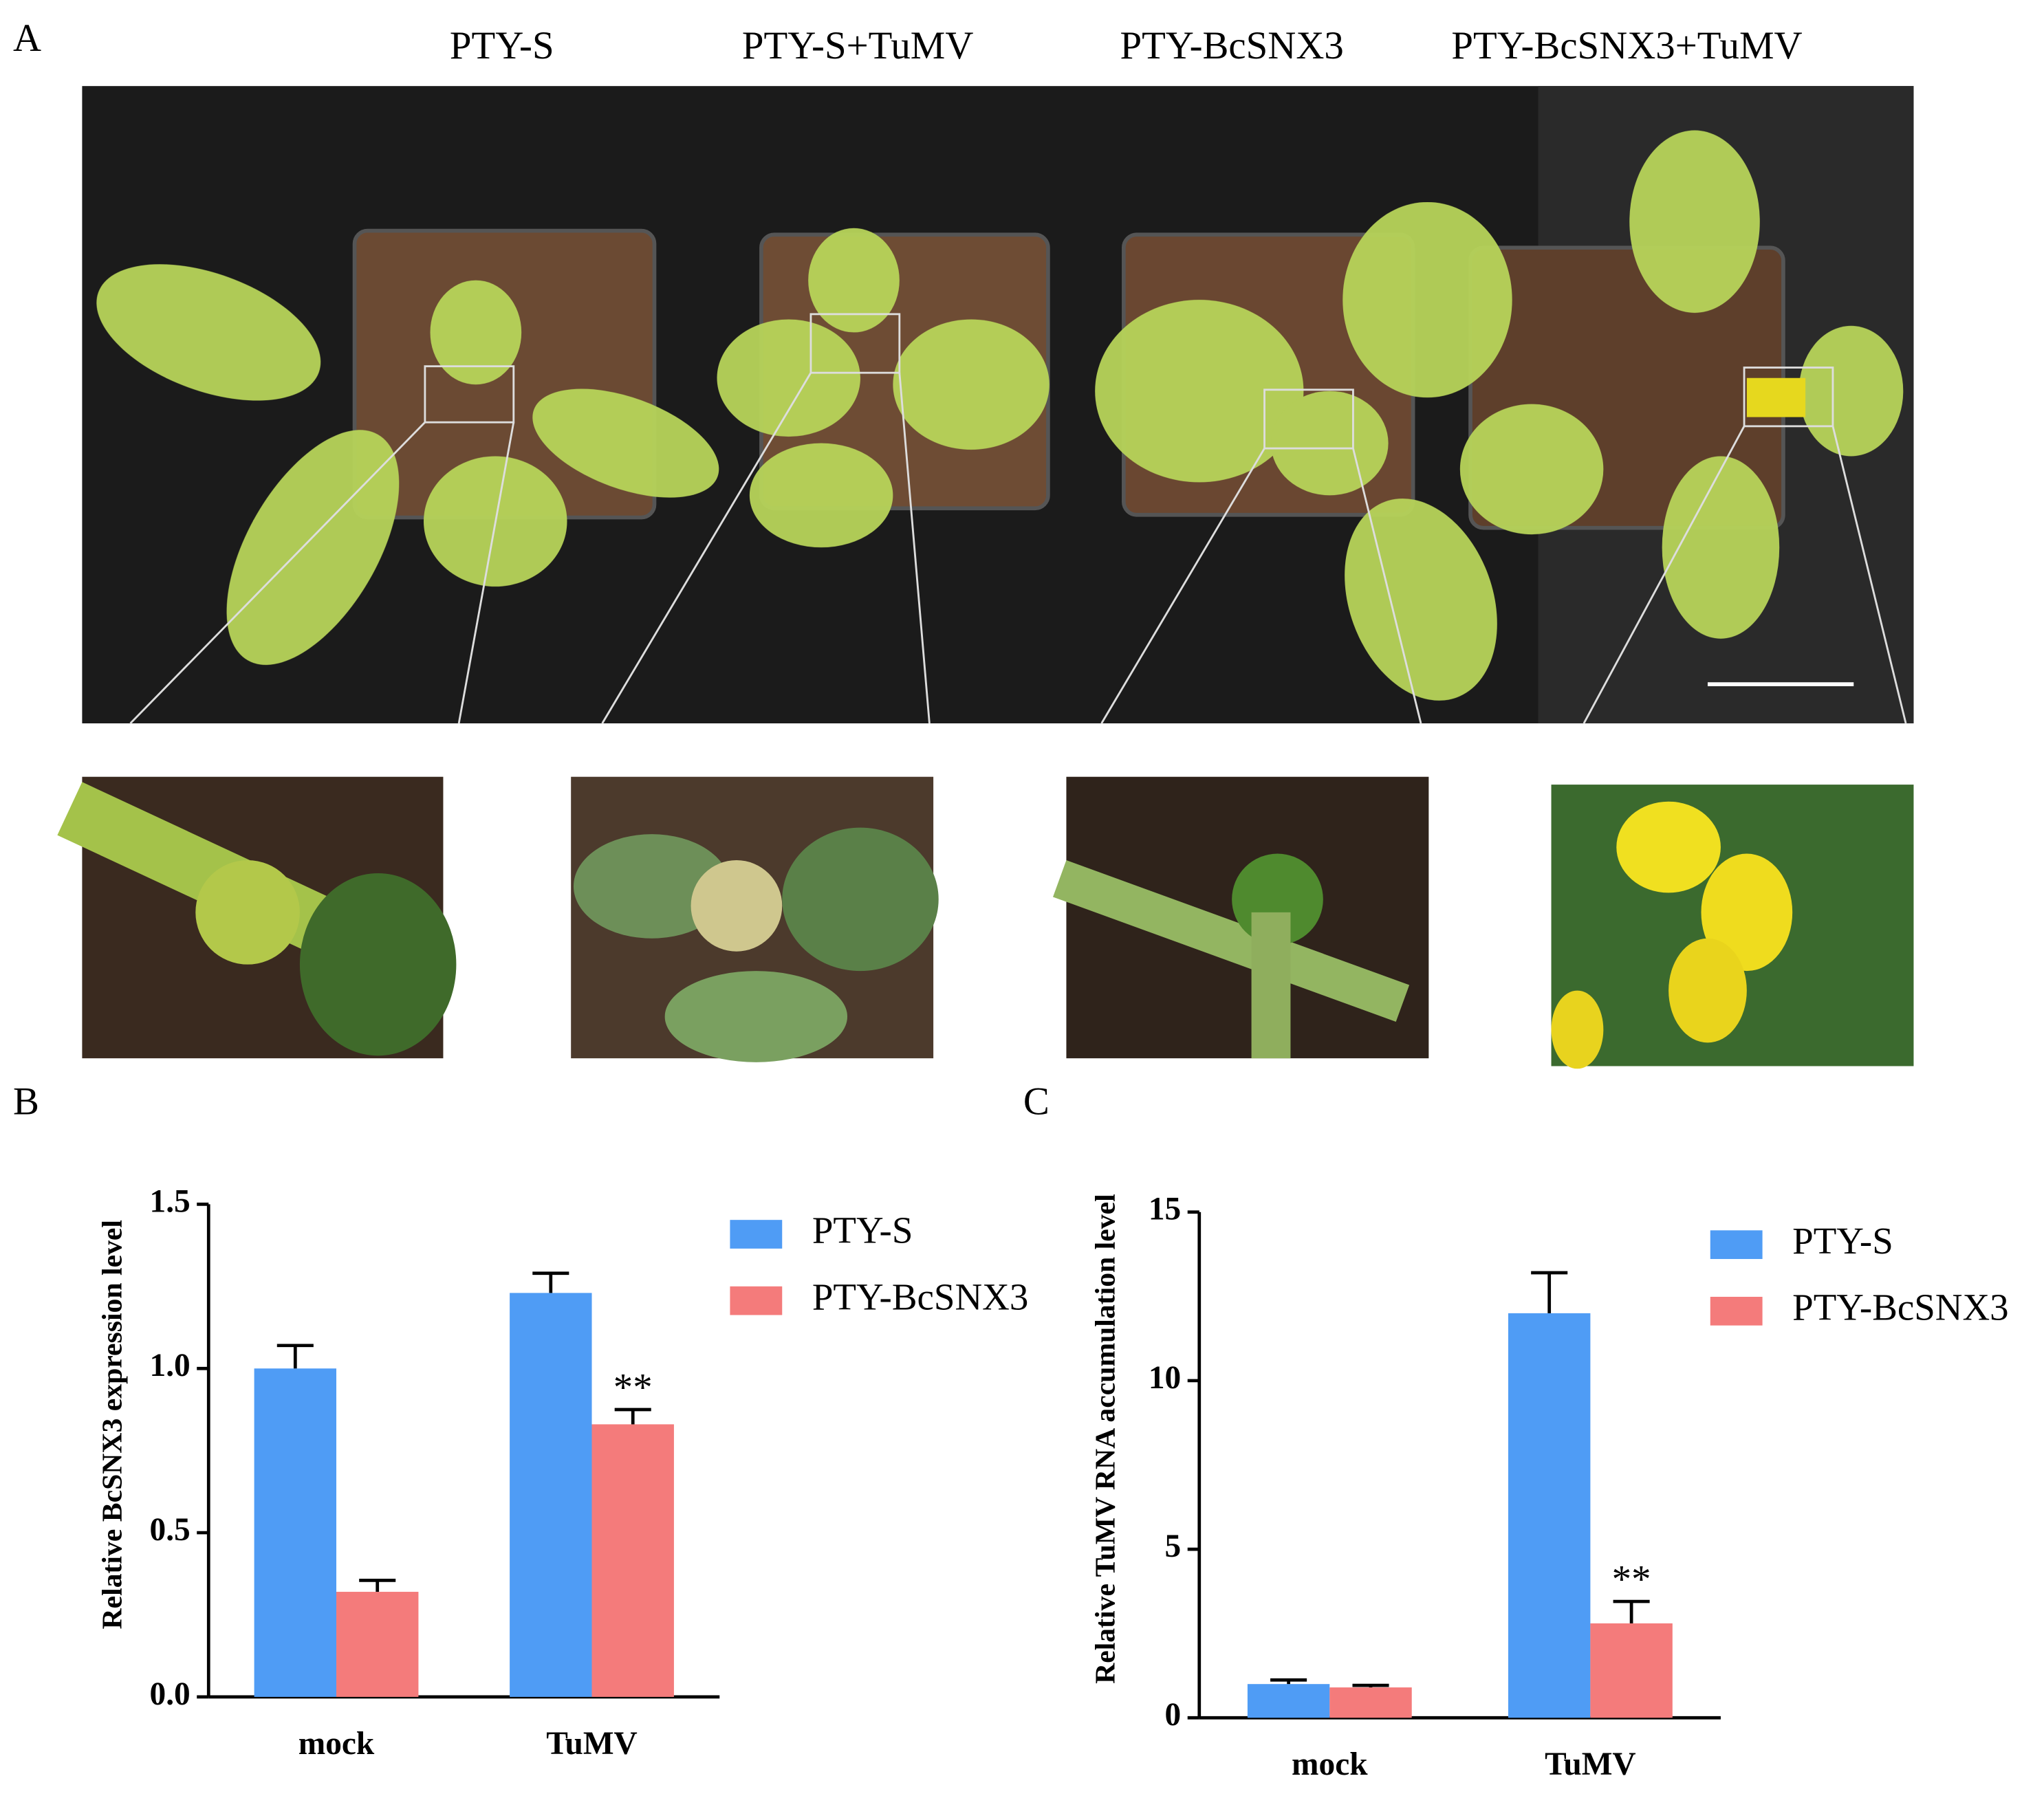  Describe the element at coordinates (1173, 1715) in the screenshot. I see `y-tick-label: 0` at that location.